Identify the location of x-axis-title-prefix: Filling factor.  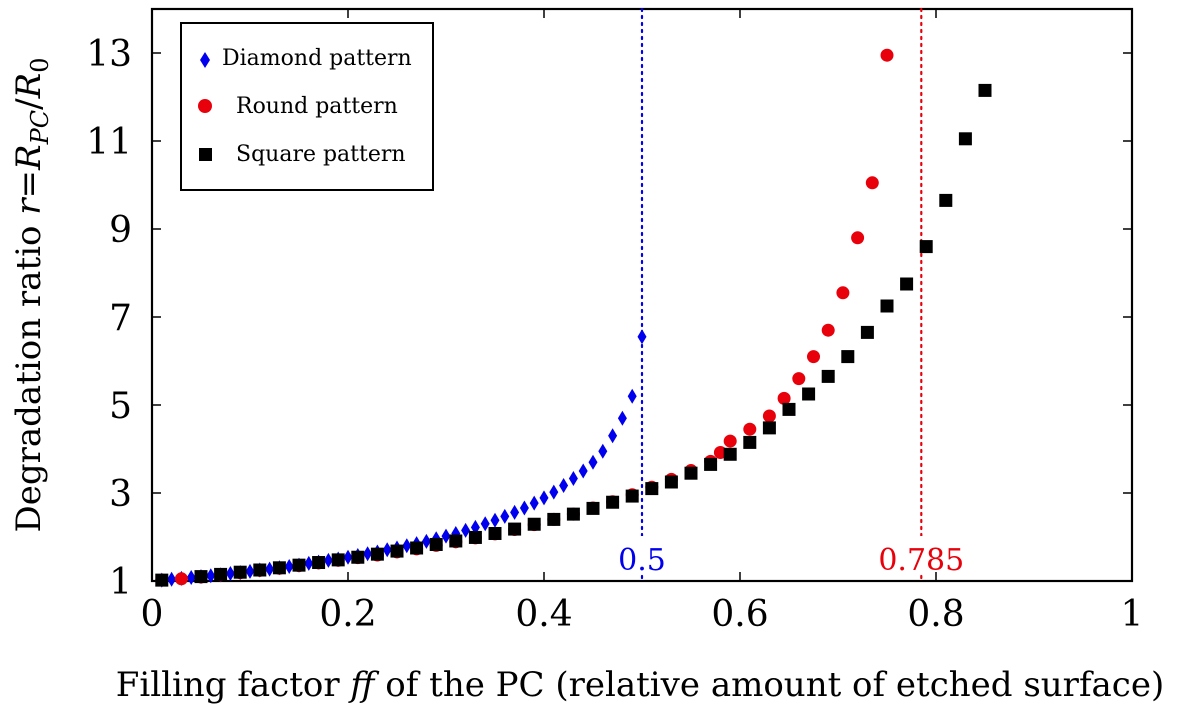
(233, 685).